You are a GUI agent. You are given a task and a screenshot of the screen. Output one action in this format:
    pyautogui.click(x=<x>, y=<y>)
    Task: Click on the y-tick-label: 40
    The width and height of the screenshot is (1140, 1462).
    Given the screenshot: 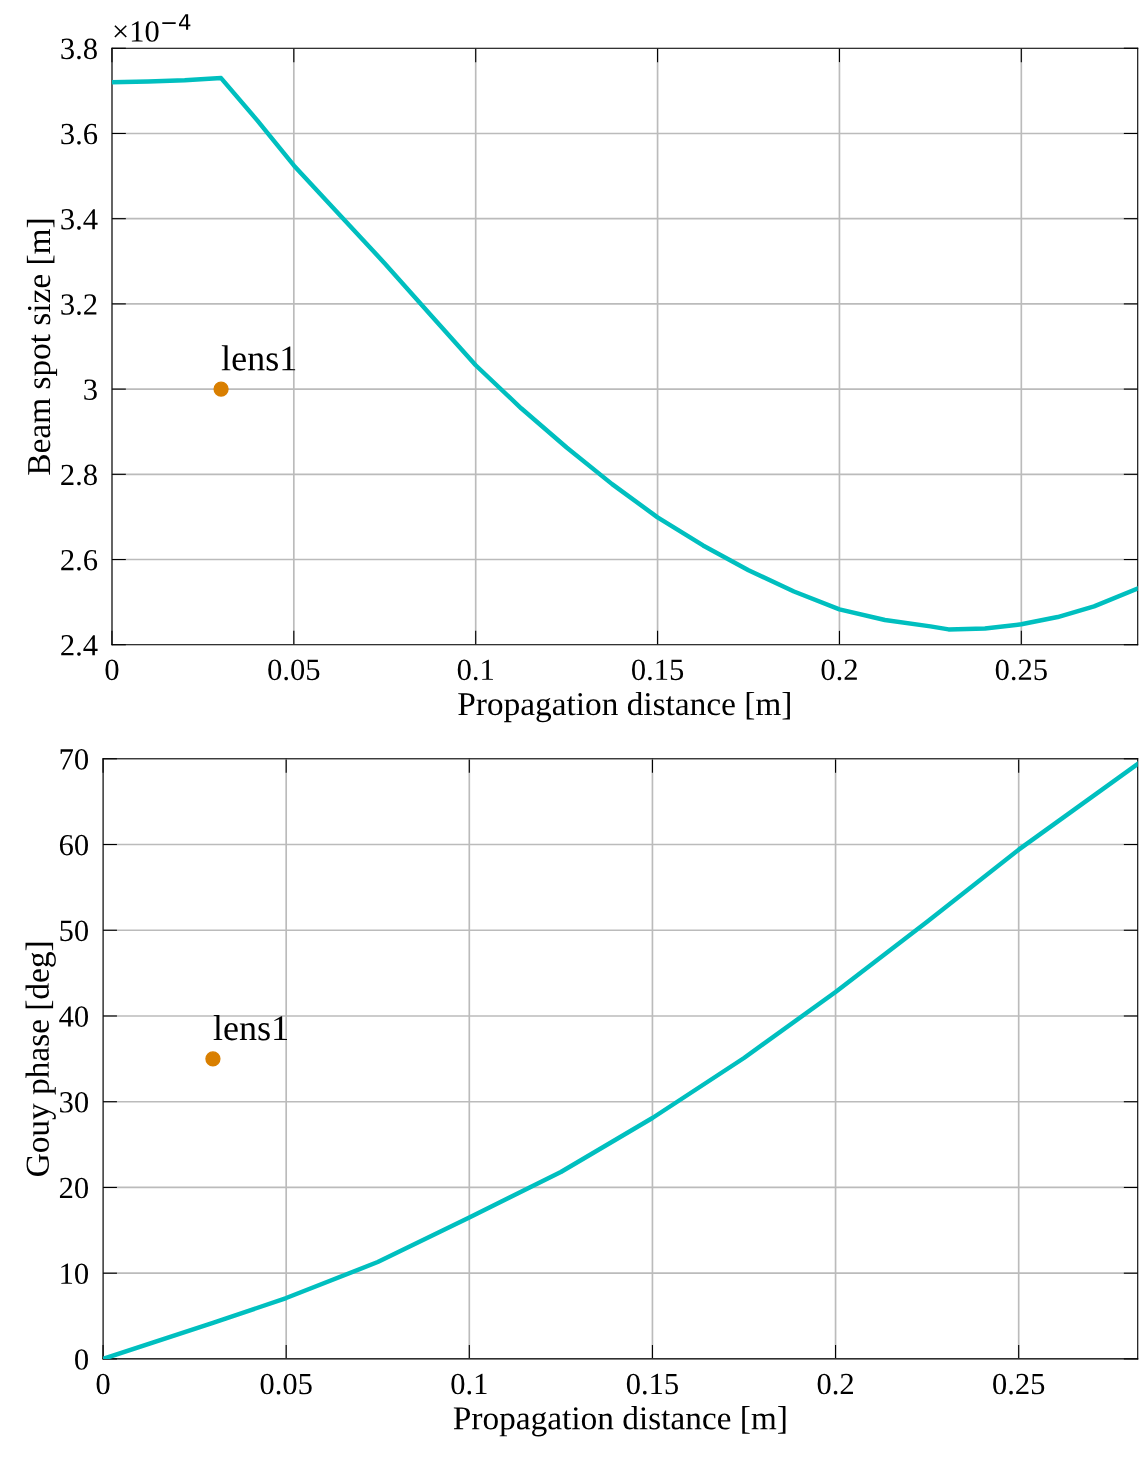 What is the action you would take?
    pyautogui.click(x=73, y=1016)
    